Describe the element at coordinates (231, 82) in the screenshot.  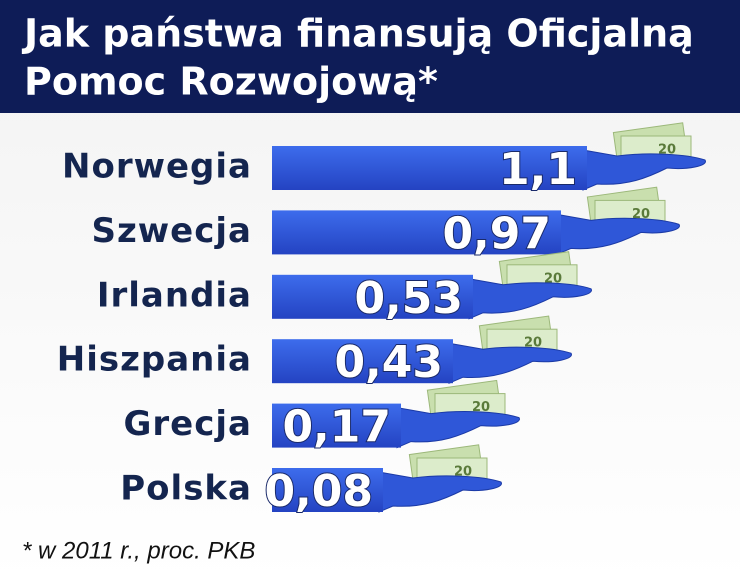
I see `chart-title: Pomoc Rozwojową*` at that location.